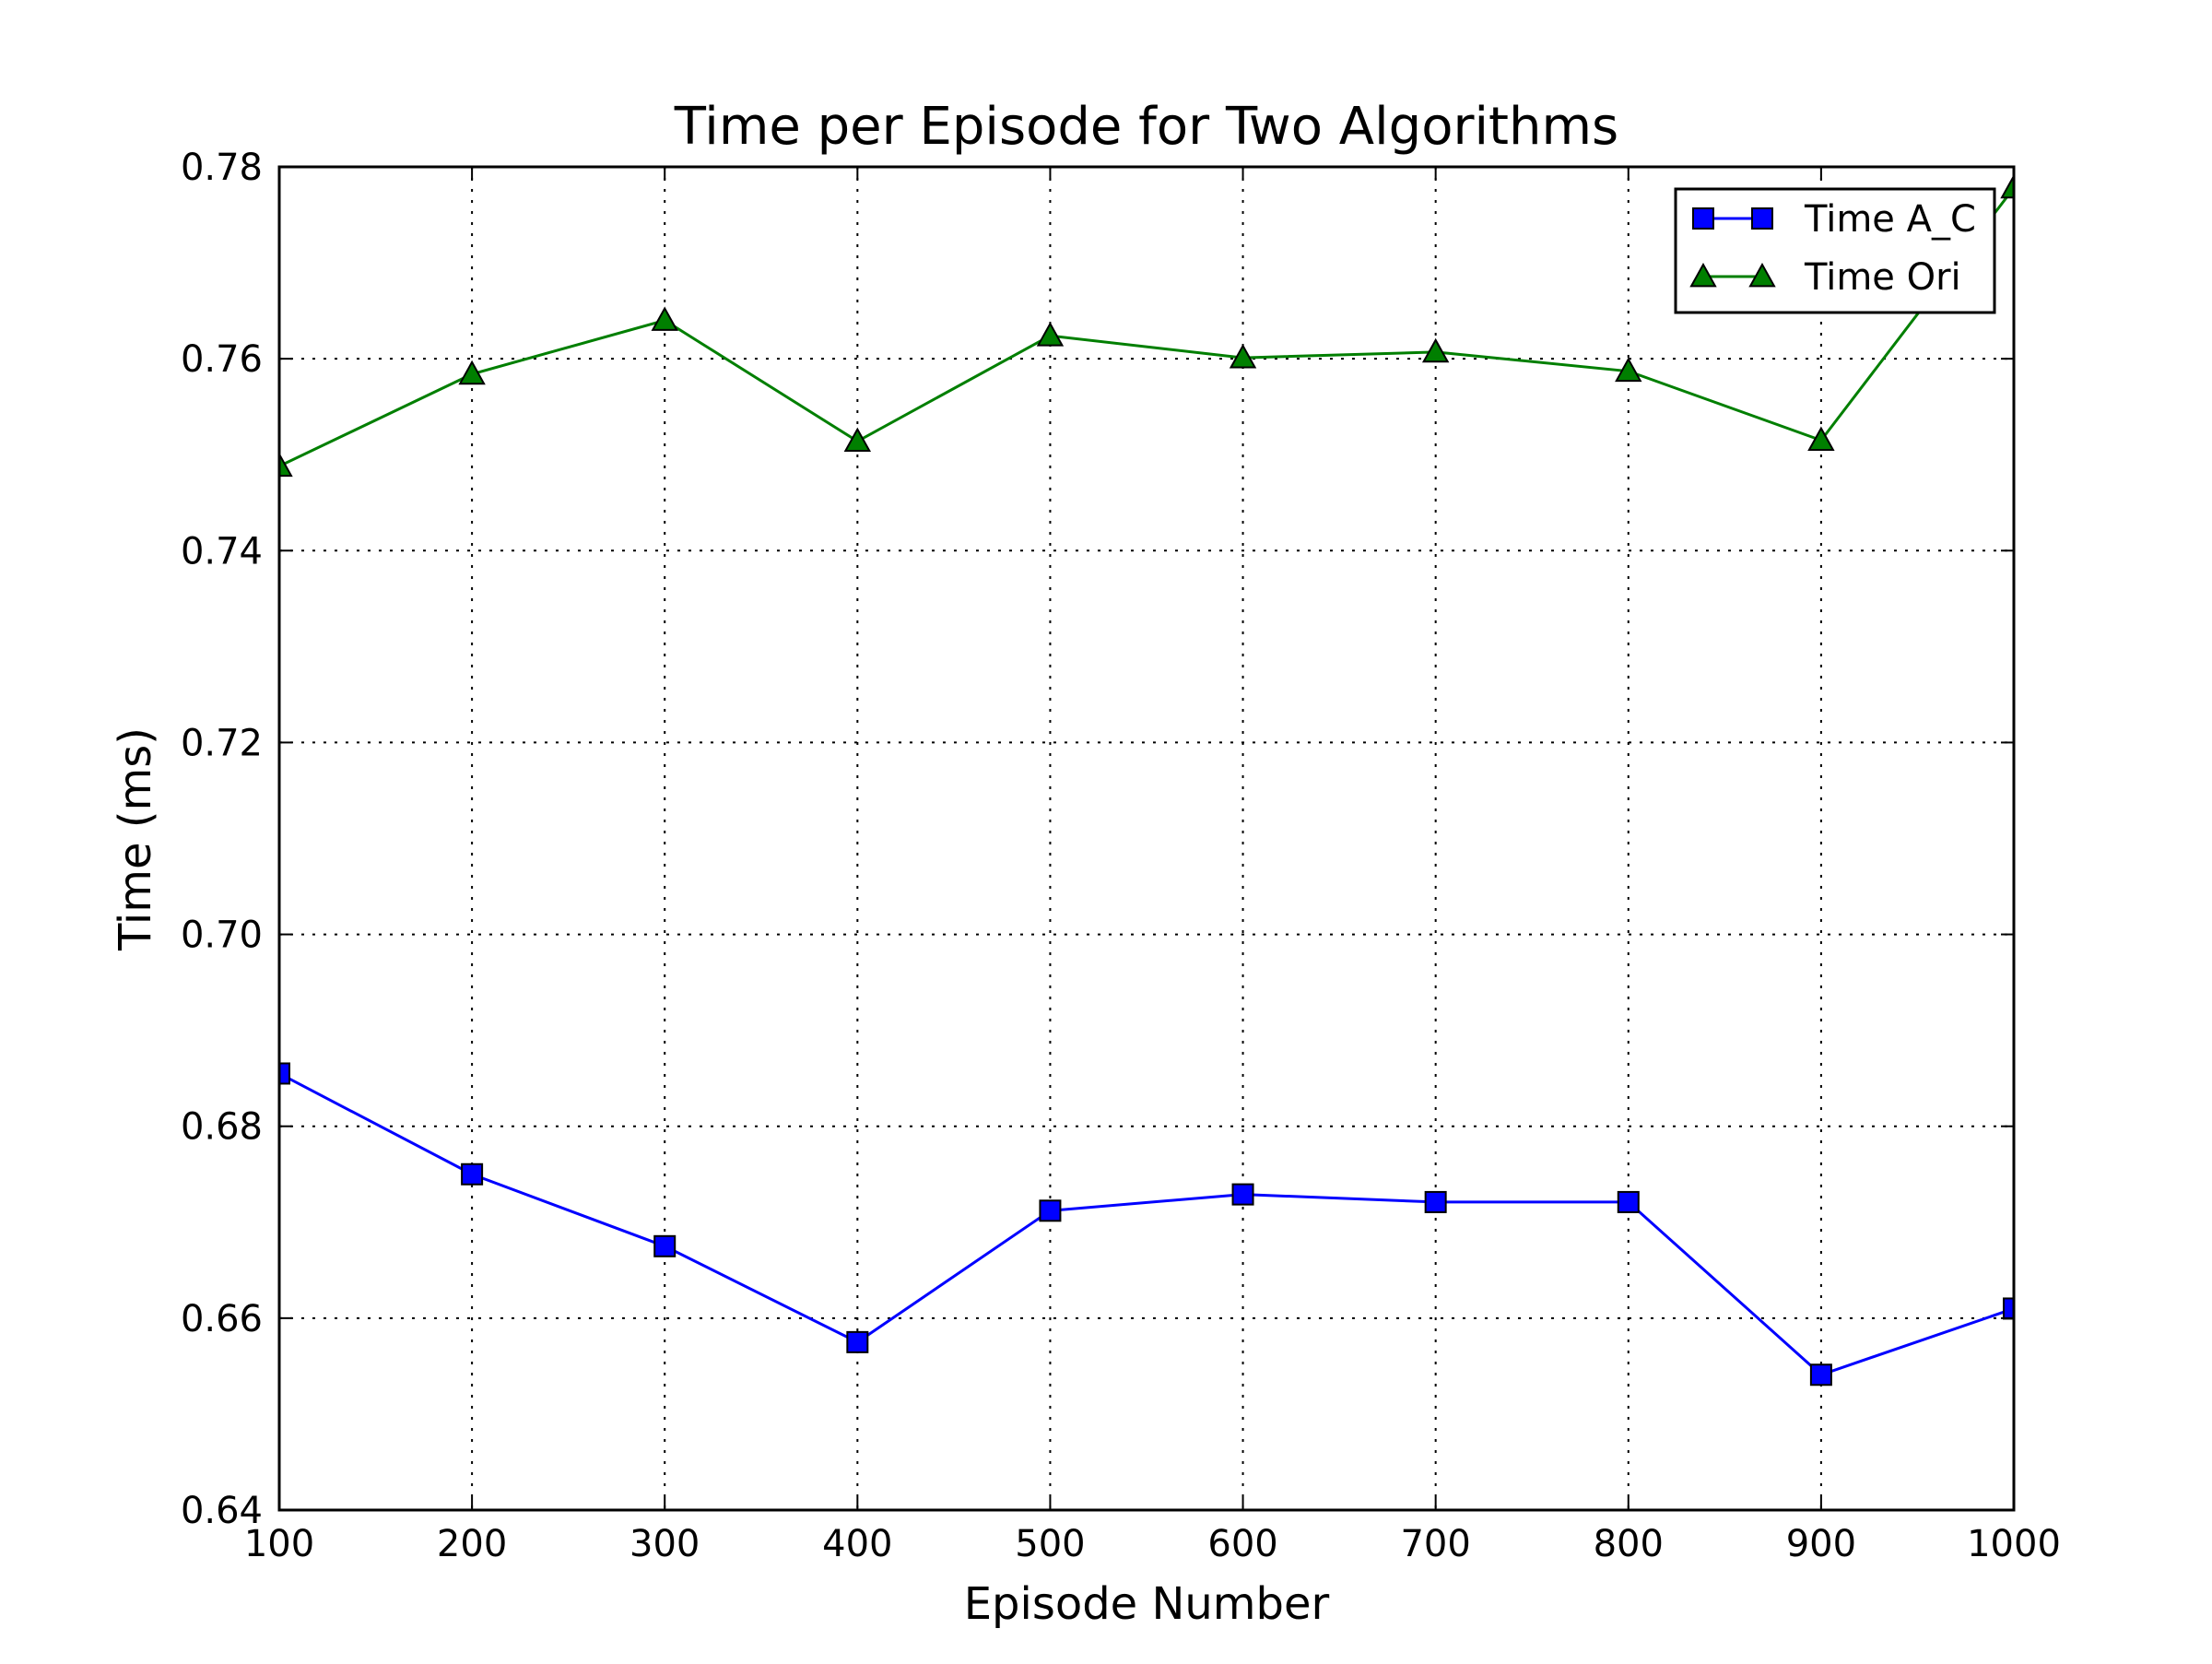 Image resolution: width=2212 pixels, height=1664 pixels. What do you see at coordinates (1050, 1544) in the screenshot?
I see `x-tick-label: 500` at bounding box center [1050, 1544].